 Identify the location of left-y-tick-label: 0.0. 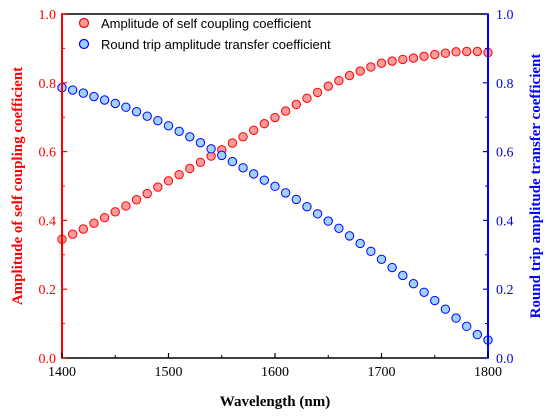
(48, 359).